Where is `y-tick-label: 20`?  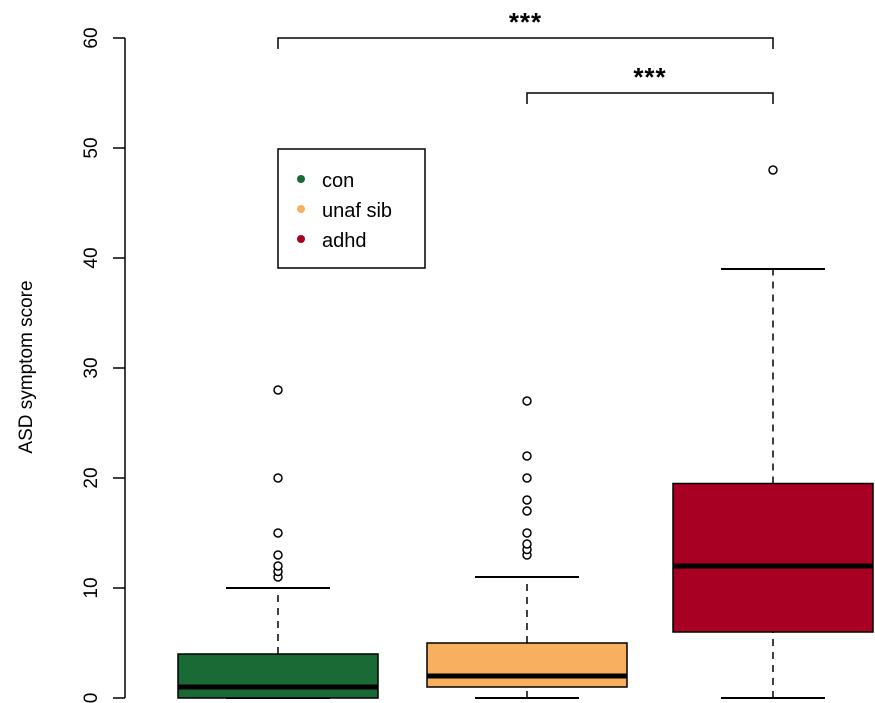 y-tick-label: 20 is located at coordinates (91, 477).